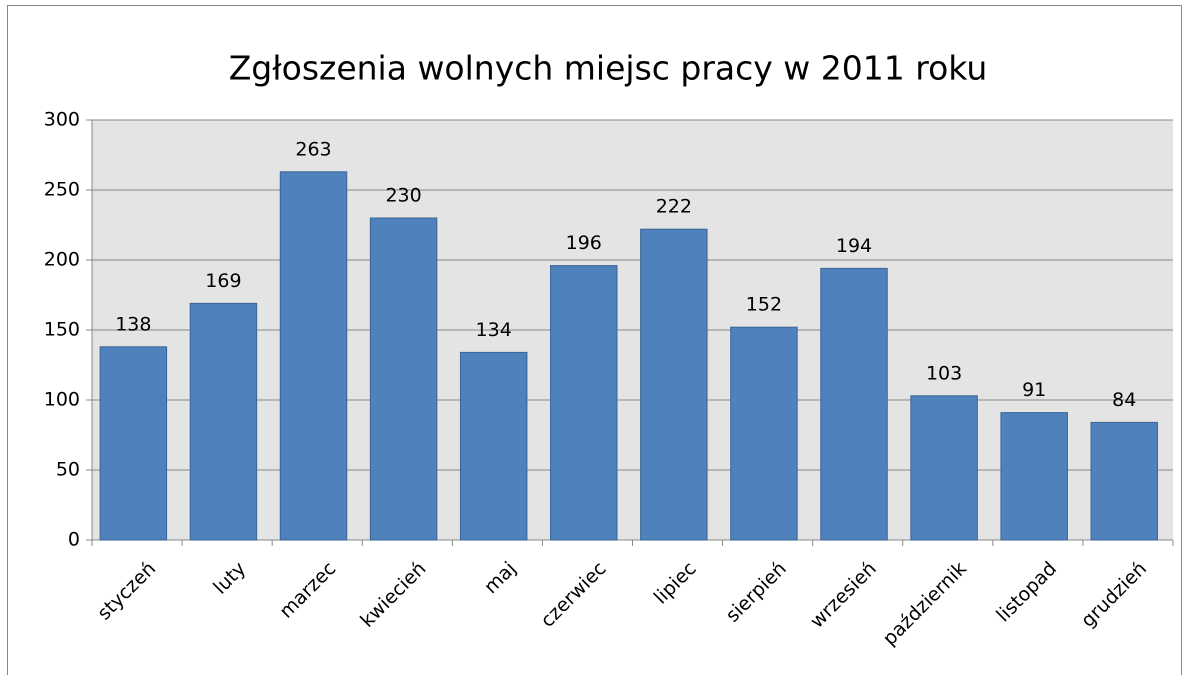 The height and width of the screenshot is (675, 1185). What do you see at coordinates (403, 196) in the screenshot?
I see `data-label: 230` at bounding box center [403, 196].